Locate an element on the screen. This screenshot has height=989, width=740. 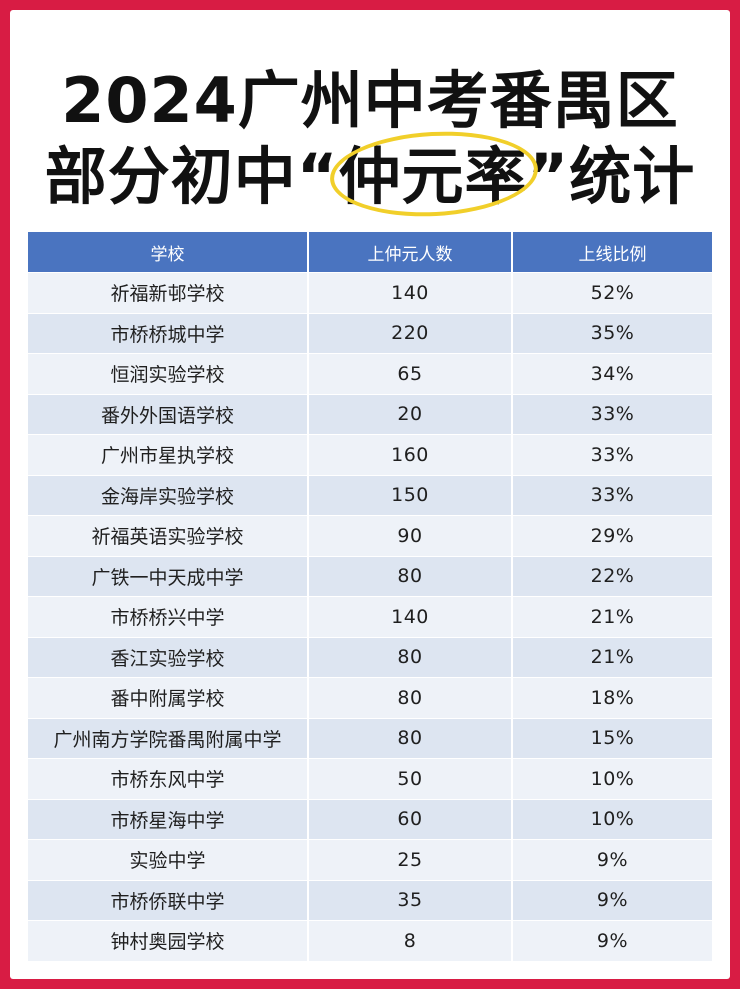
cell-school: 番外外国语学校 is located at coordinates (168, 414).